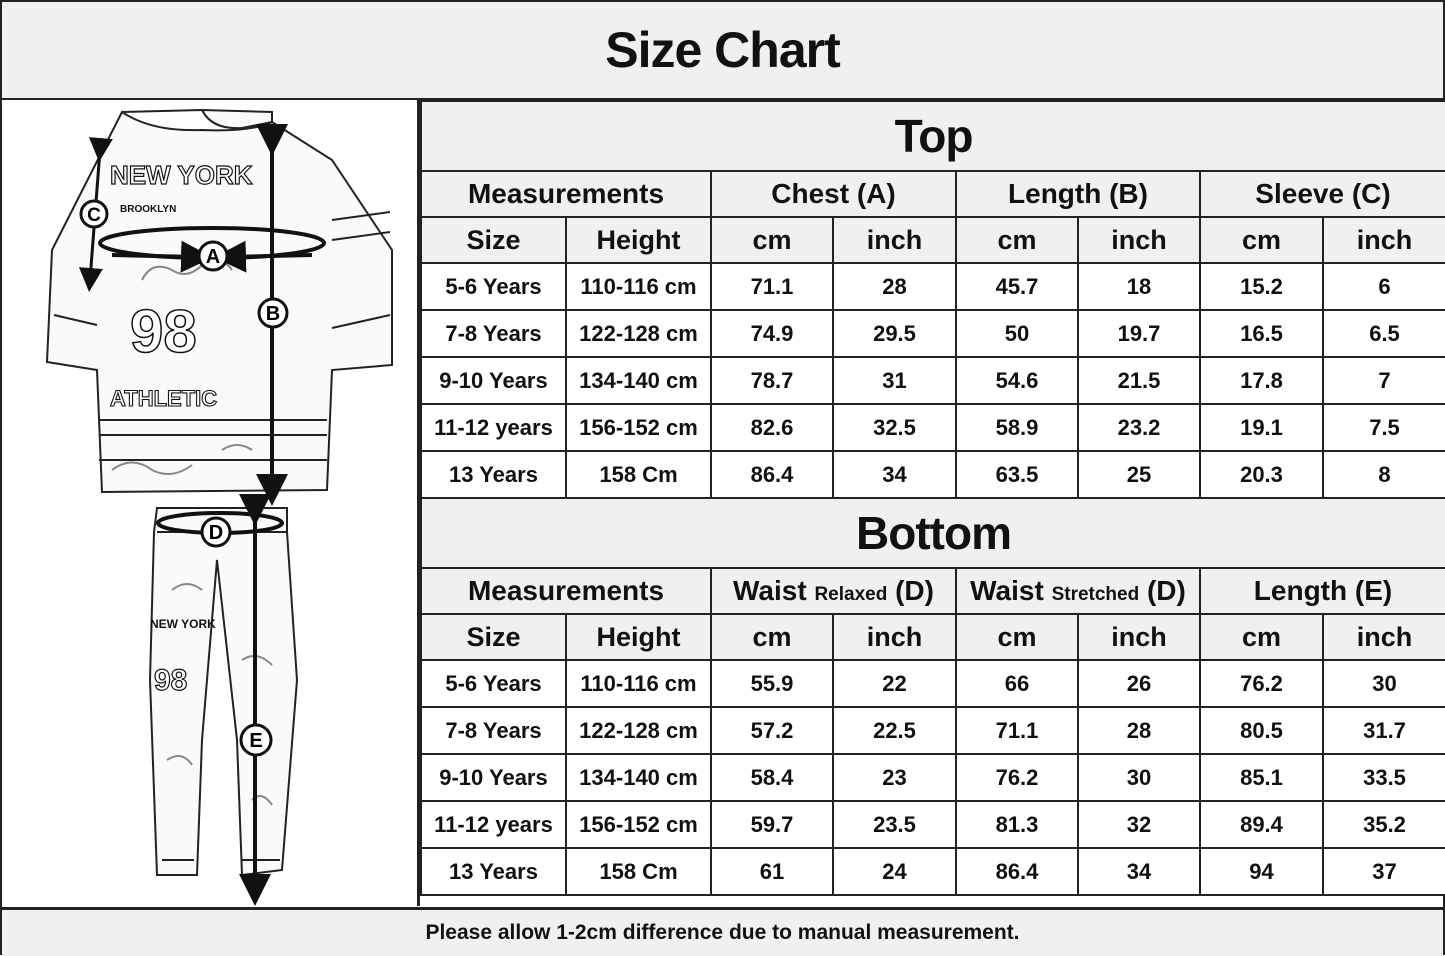 This screenshot has height=956, width=1445. Describe the element at coordinates (493, 427) in the screenshot. I see `table-cell: 11-12 years` at that location.